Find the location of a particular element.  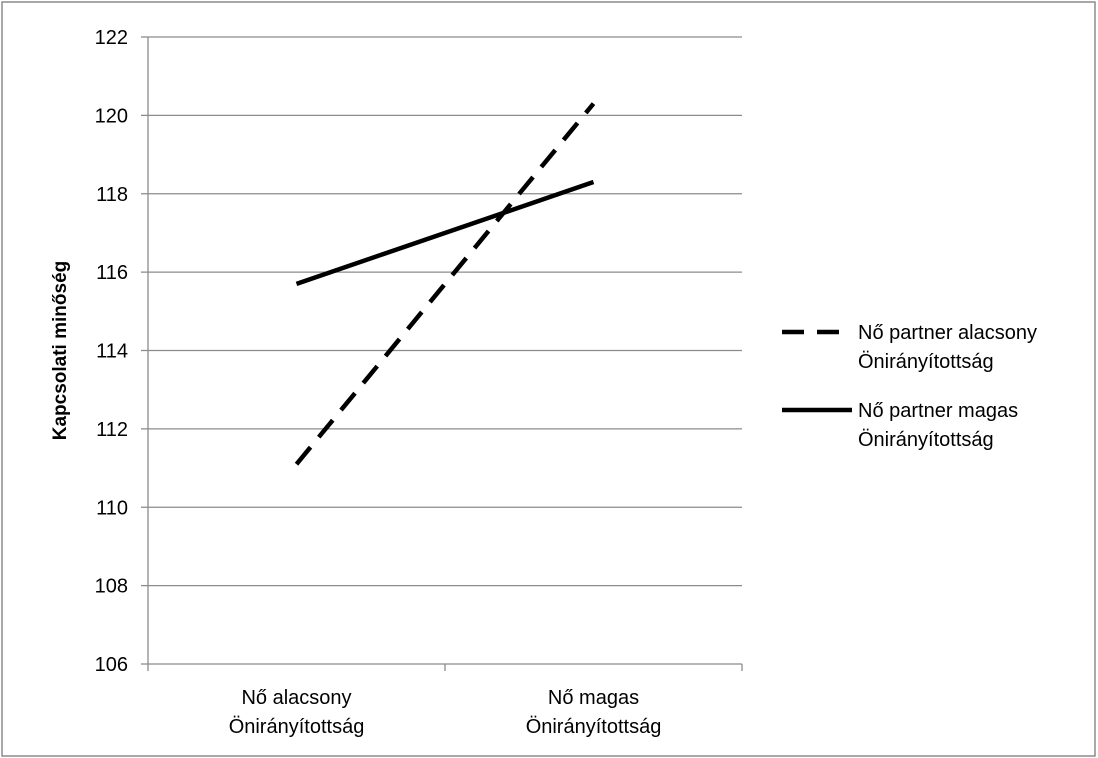

y-tick-label: 110 is located at coordinates (112, 508).